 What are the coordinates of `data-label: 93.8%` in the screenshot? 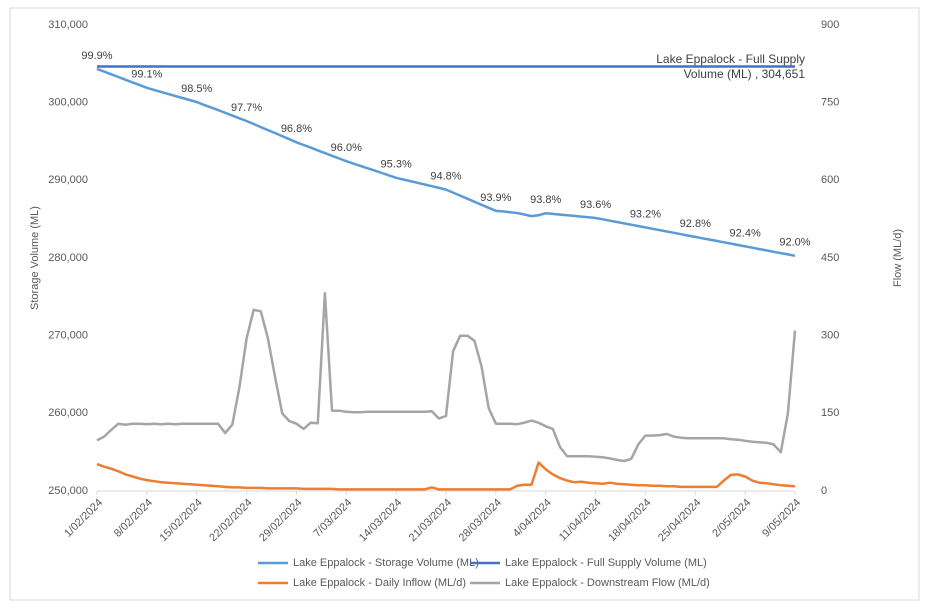 It's located at (545, 200).